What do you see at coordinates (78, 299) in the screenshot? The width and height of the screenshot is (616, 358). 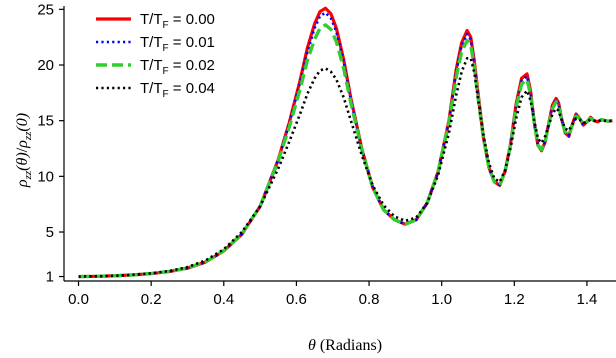 I see `x-tick-label: 0.0` at bounding box center [78, 299].